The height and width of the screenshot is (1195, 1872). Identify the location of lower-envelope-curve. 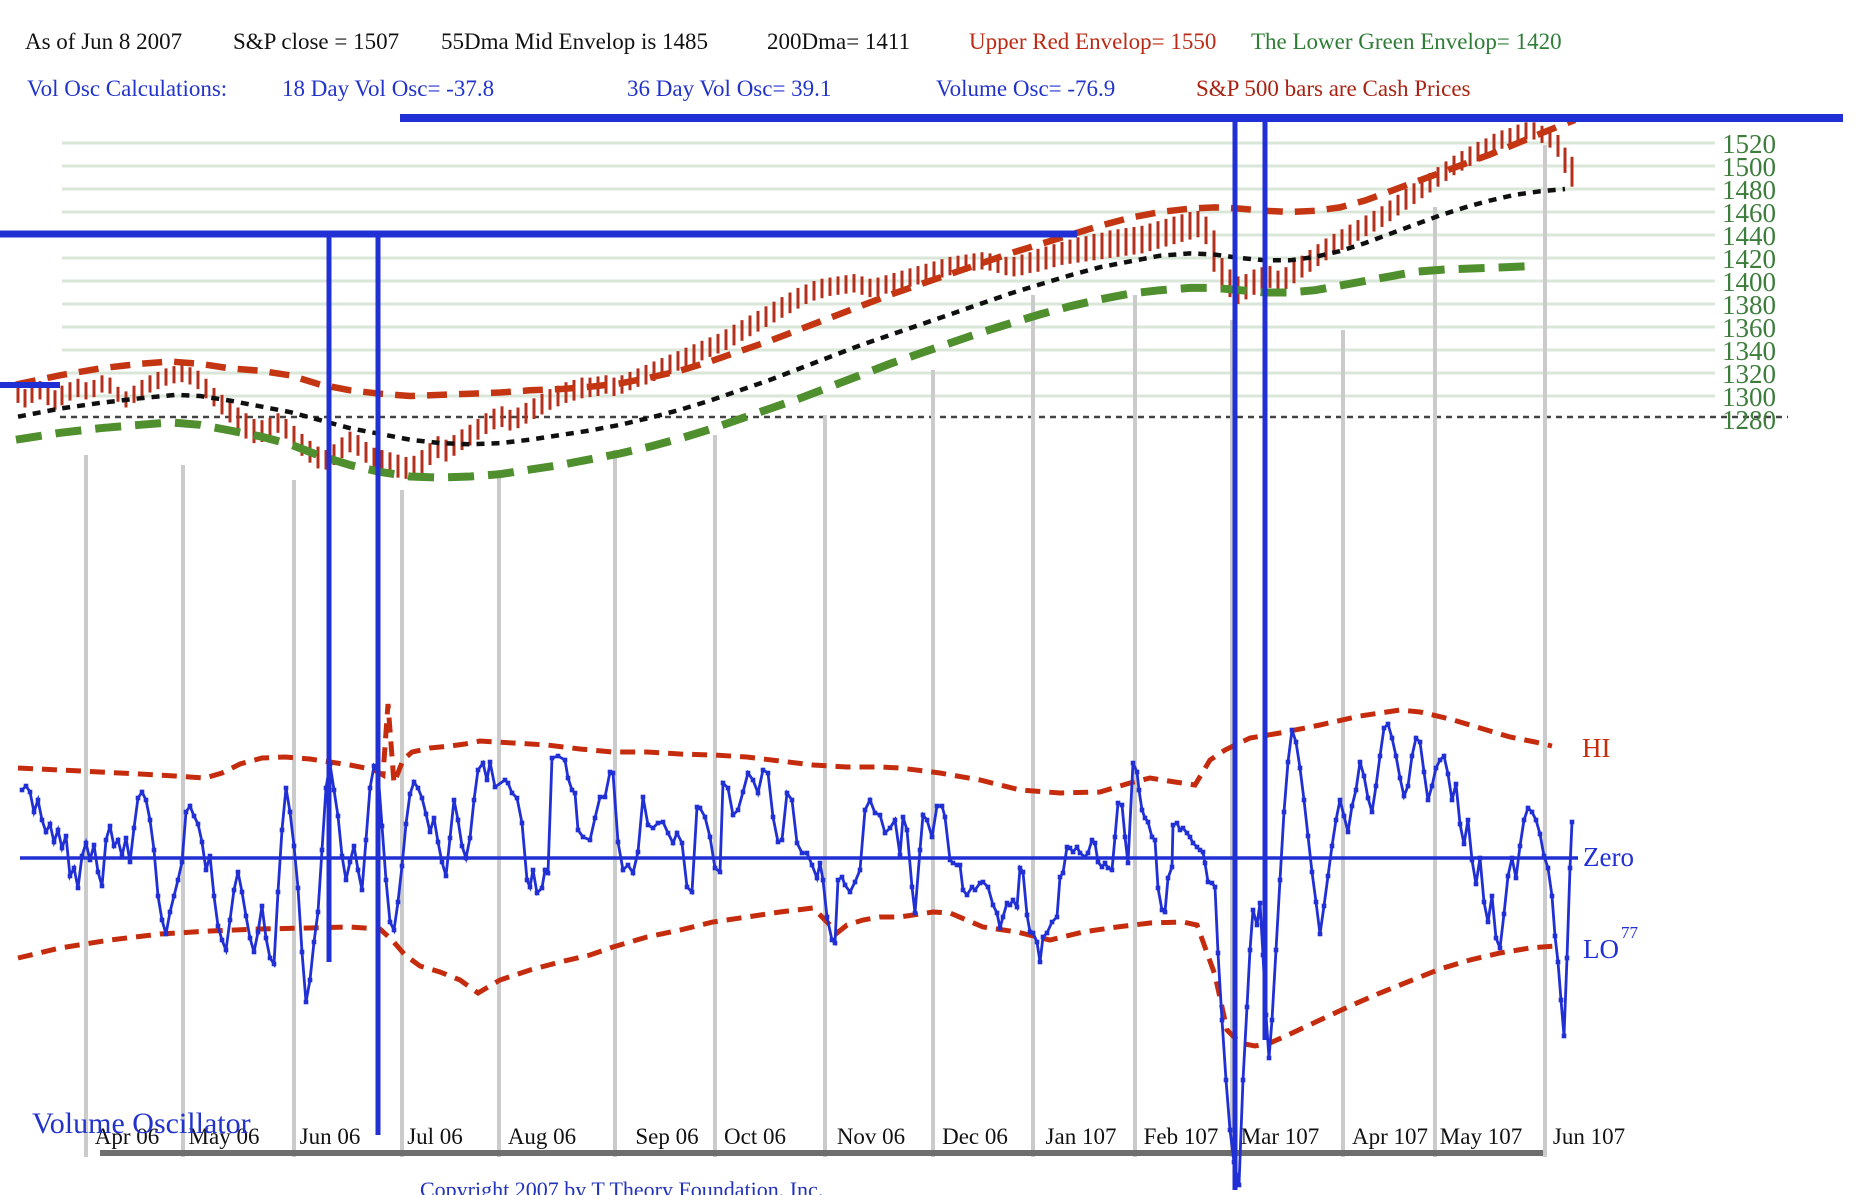
(773, 372).